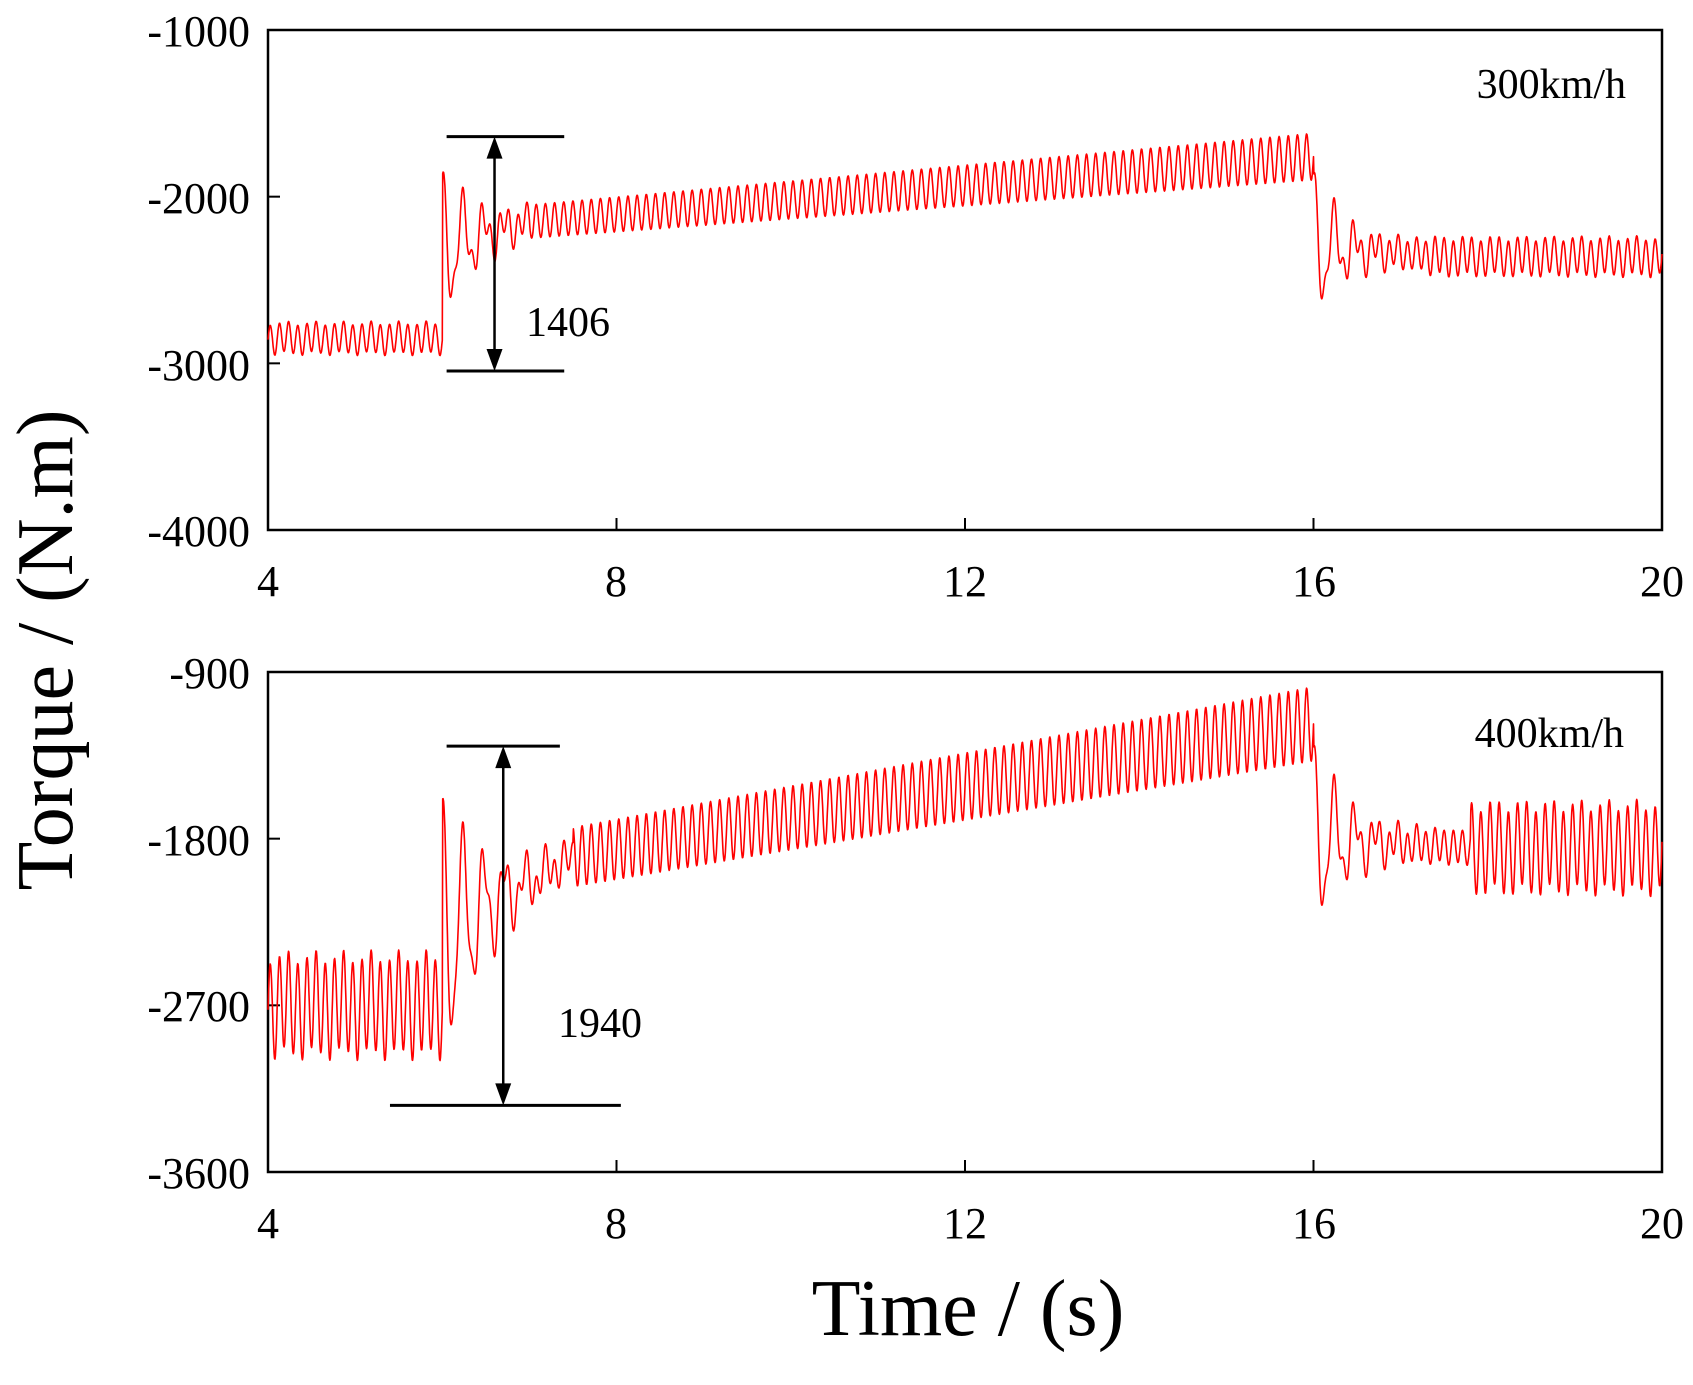 This screenshot has height=1385, width=1693. What do you see at coordinates (505, 254) in the screenshot?
I see `amplitude-marker-300kmh` at bounding box center [505, 254].